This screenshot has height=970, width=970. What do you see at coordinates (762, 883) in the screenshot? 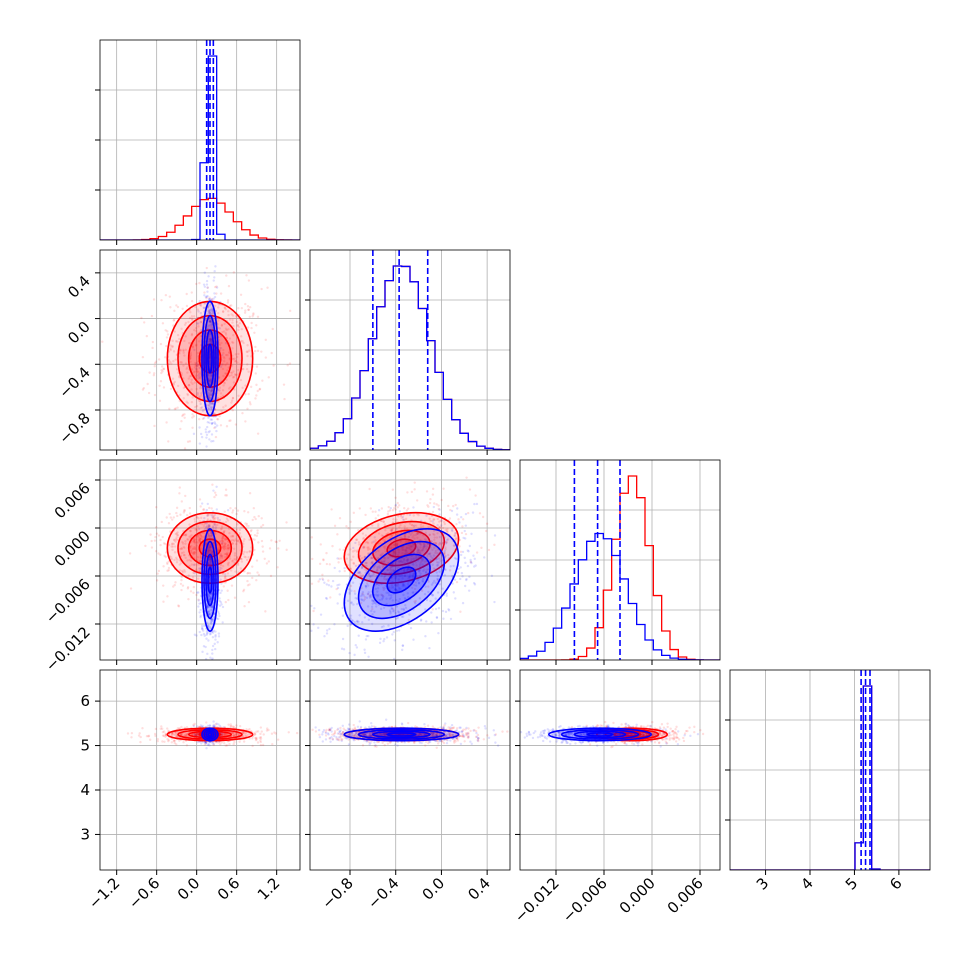
I see `x-tick-label: 3` at bounding box center [762, 883].